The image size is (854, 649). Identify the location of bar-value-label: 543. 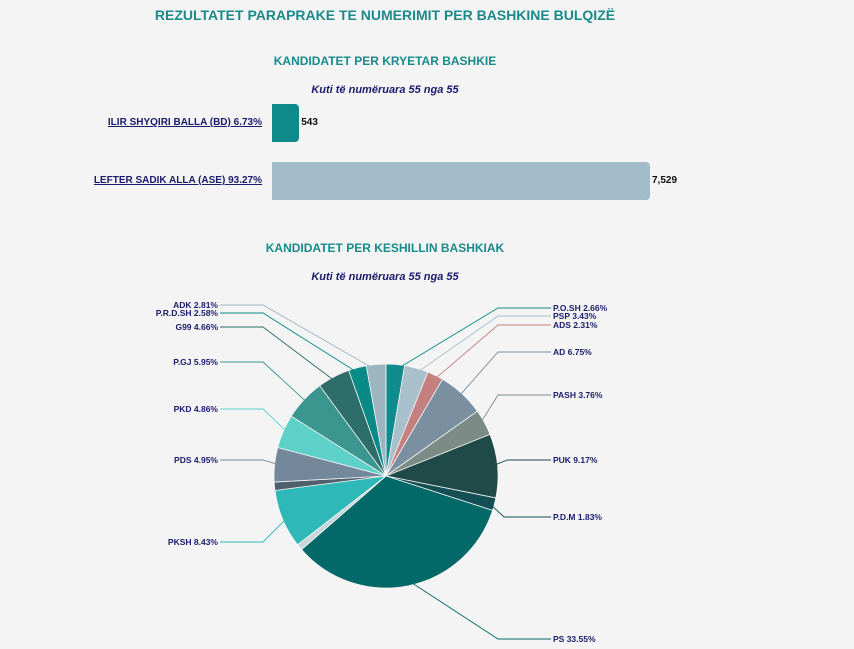
(309, 122).